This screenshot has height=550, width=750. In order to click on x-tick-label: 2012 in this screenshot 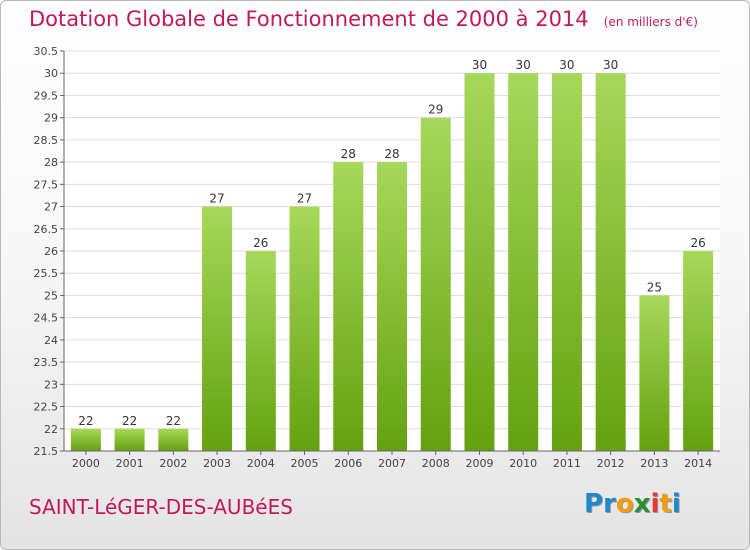, I will do `click(611, 463)`.